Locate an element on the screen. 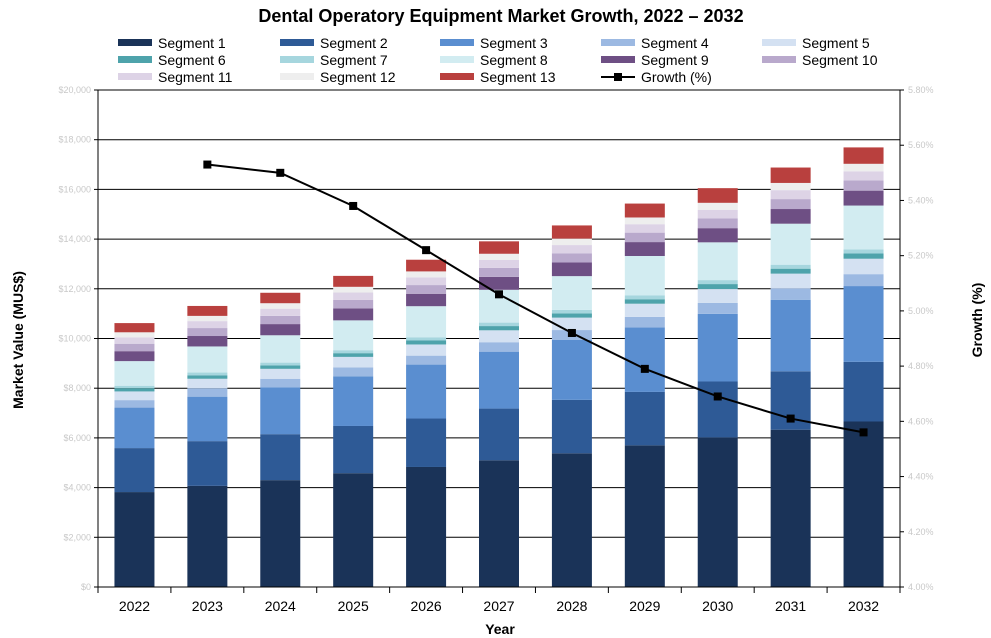 Image resolution: width=991 pixels, height=638 pixels. y-tick-label: $10,000 is located at coordinates (74, 339).